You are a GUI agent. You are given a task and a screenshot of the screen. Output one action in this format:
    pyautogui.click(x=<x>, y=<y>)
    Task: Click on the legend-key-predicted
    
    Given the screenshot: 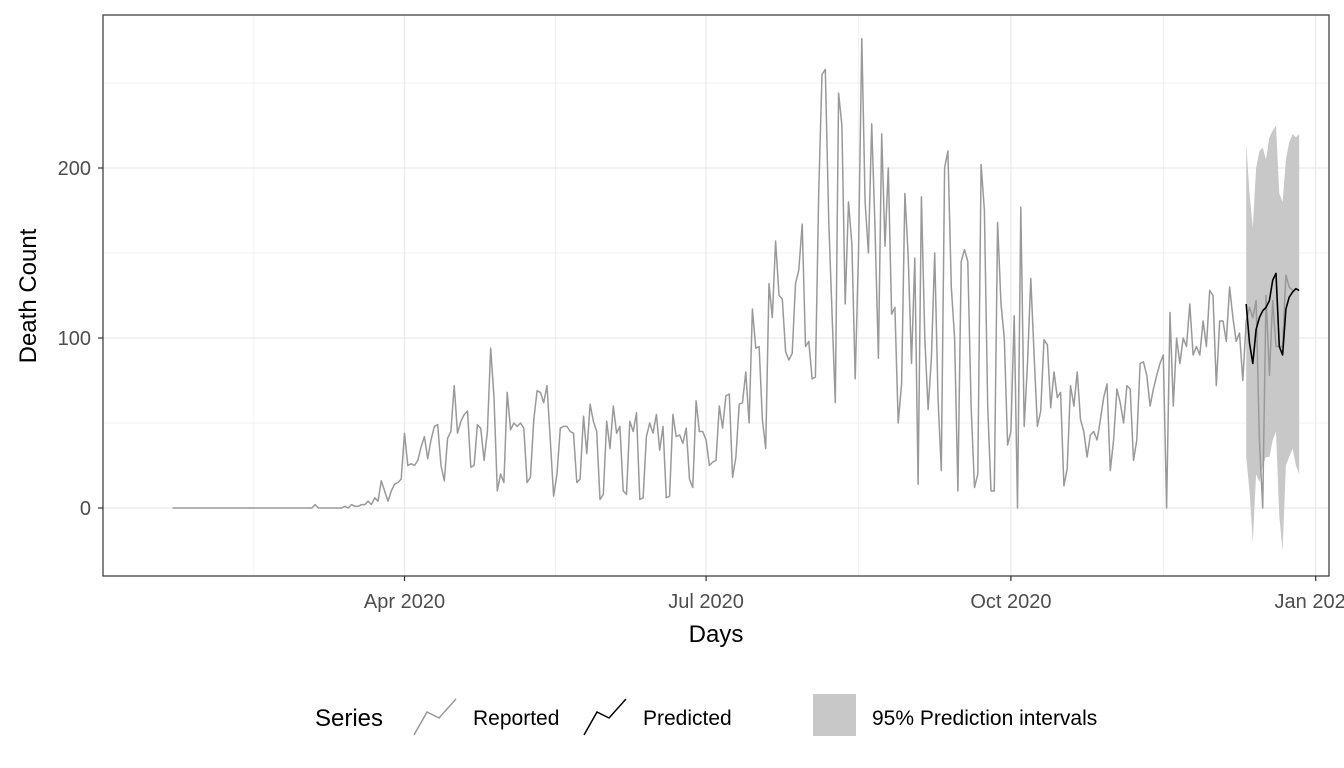 What is the action you would take?
    pyautogui.click(x=605, y=717)
    